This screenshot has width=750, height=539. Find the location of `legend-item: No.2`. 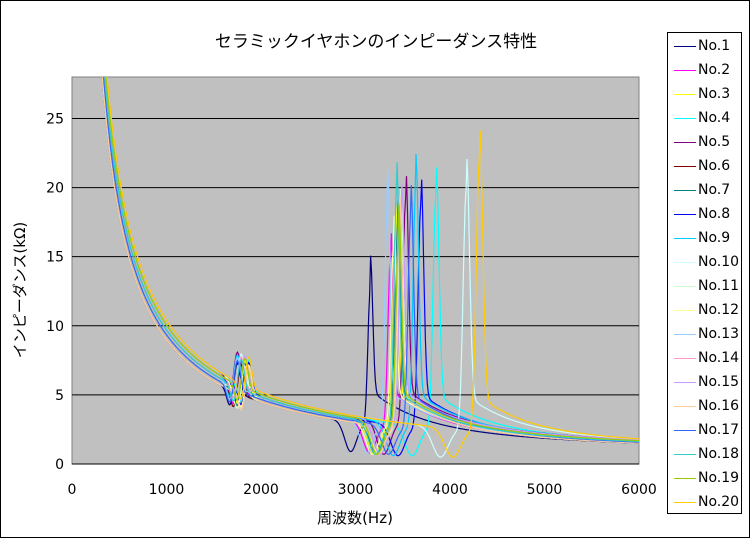

legend-item: No.2 is located at coordinates (705, 71).